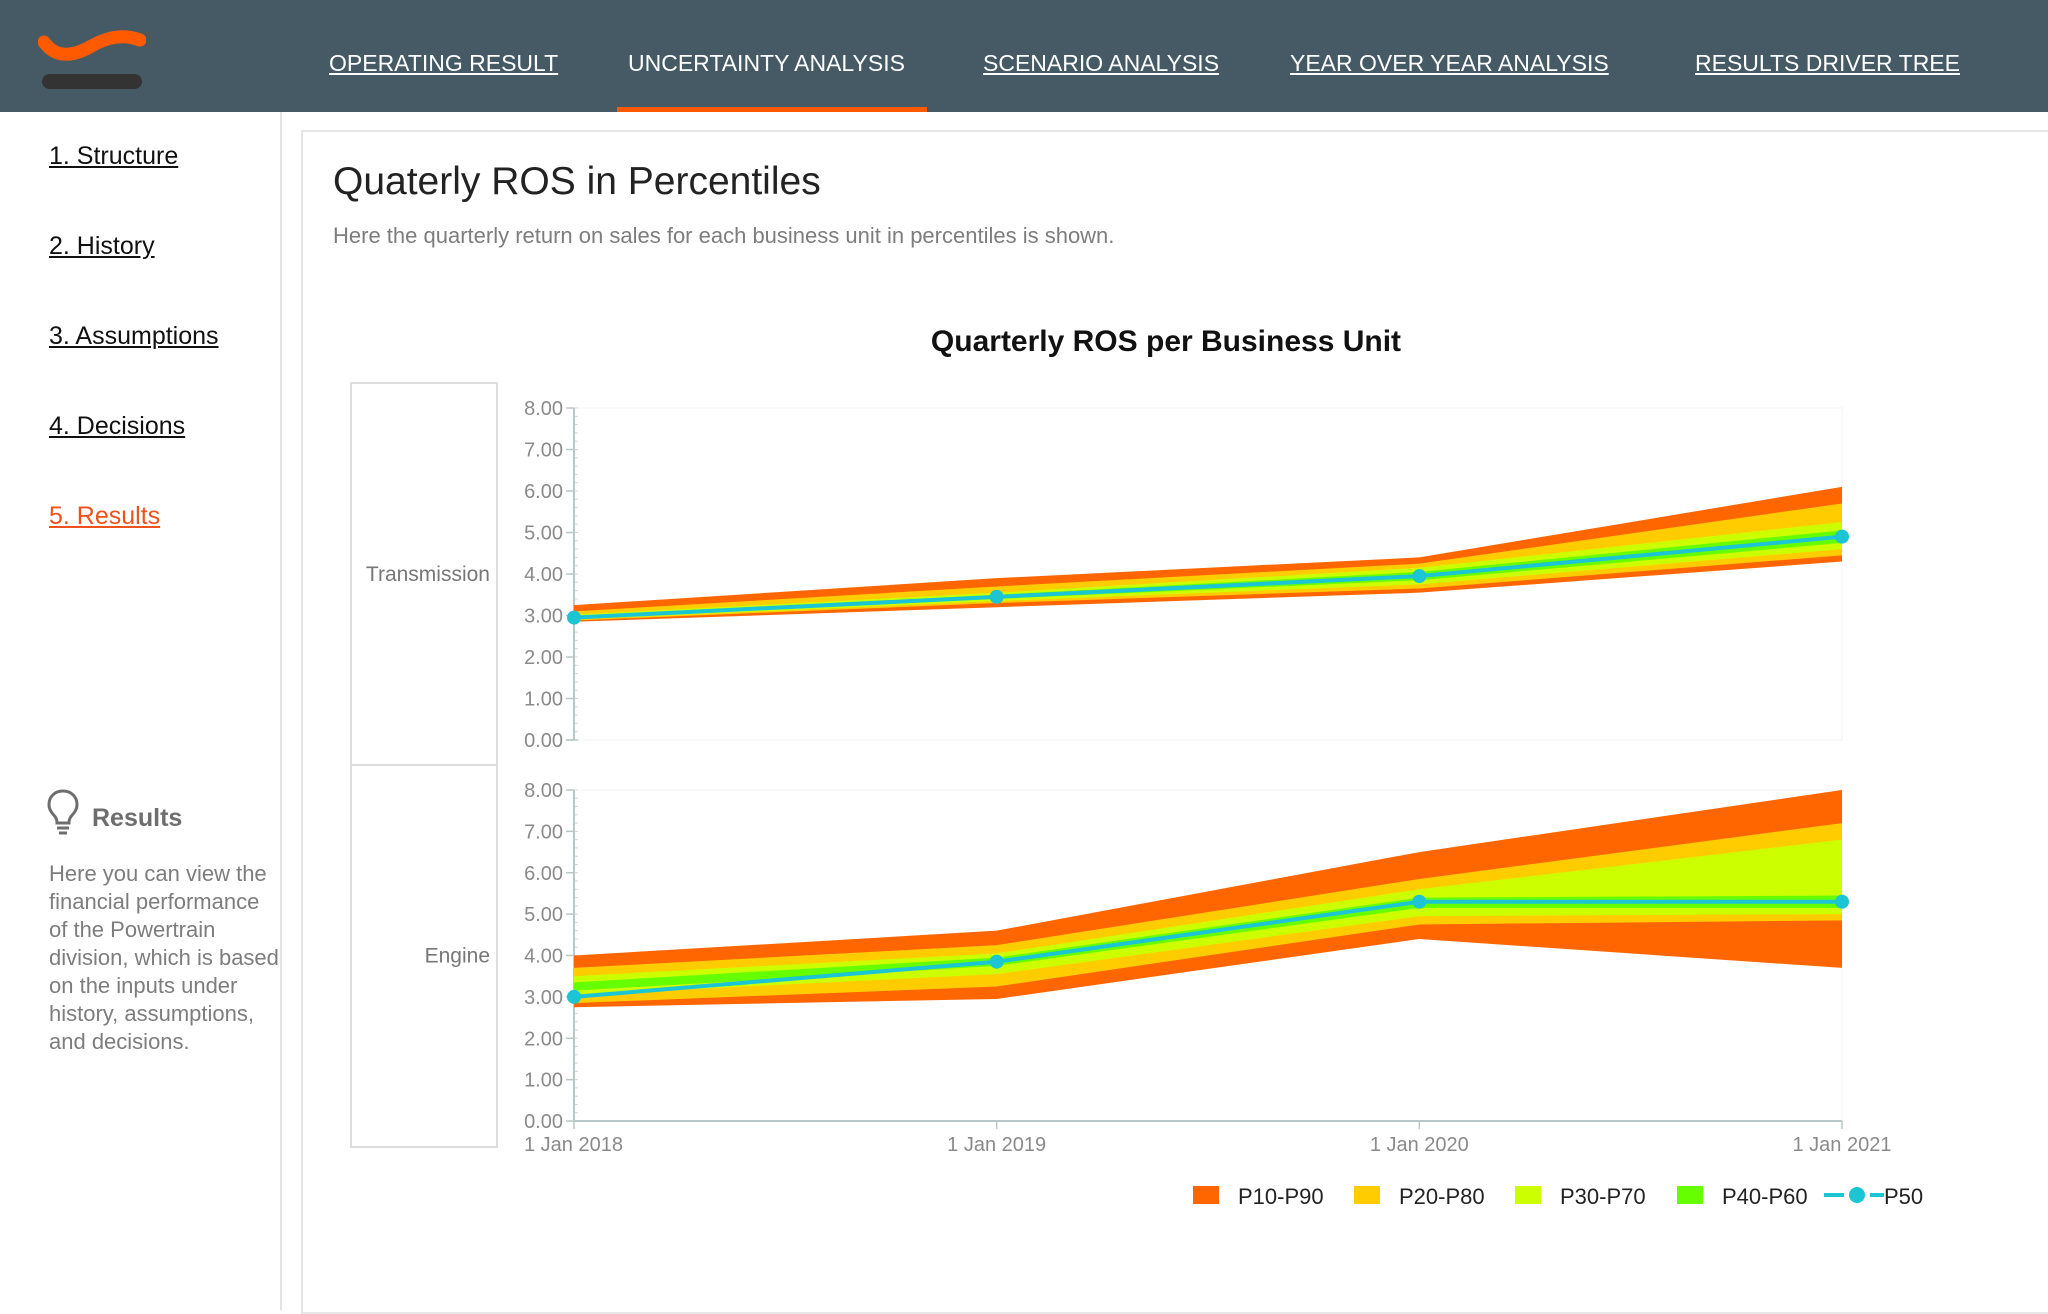 The width and height of the screenshot is (2048, 1314). I want to click on band-p30-p70-engine, so click(1208, 917).